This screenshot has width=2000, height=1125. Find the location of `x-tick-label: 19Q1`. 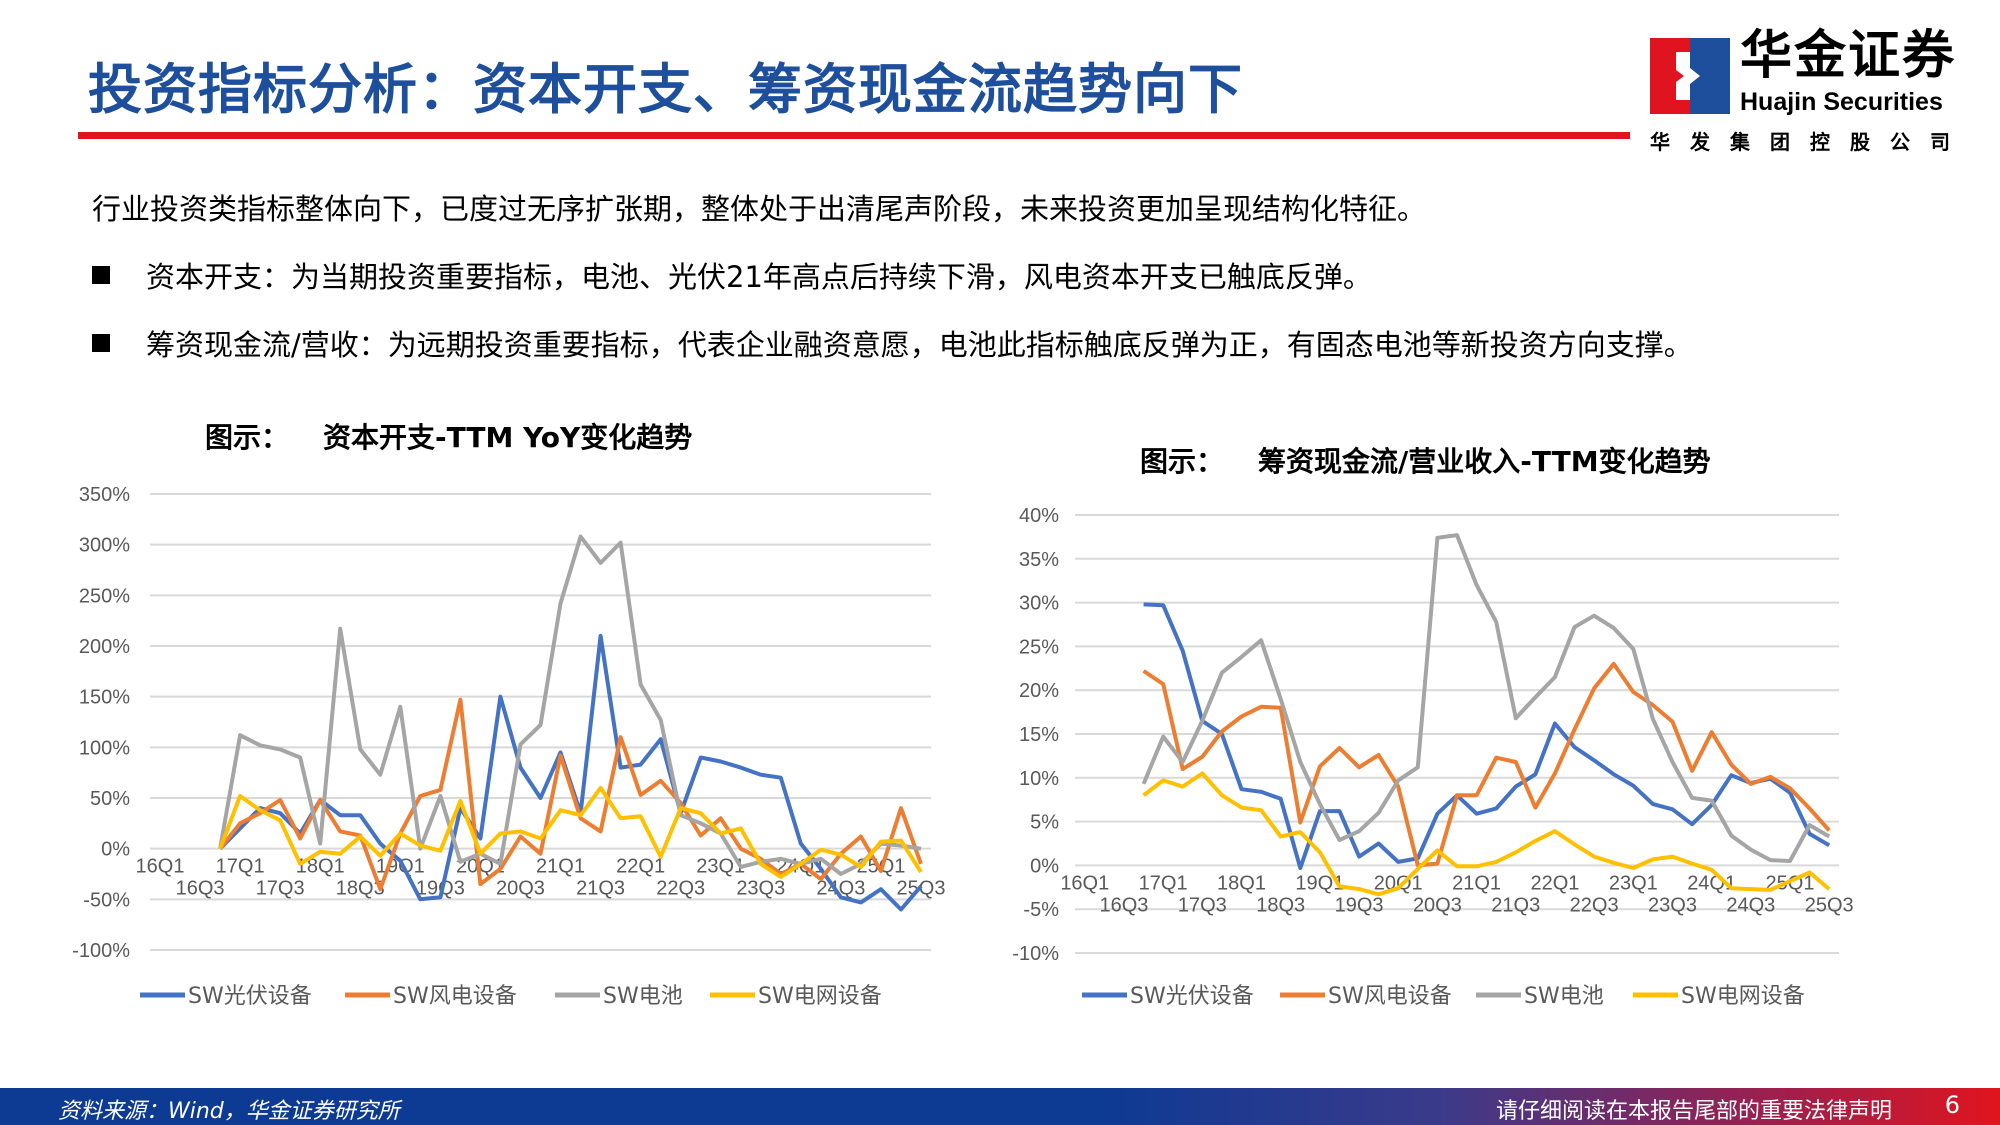

x-tick-label: 19Q1 is located at coordinates (1319, 883).